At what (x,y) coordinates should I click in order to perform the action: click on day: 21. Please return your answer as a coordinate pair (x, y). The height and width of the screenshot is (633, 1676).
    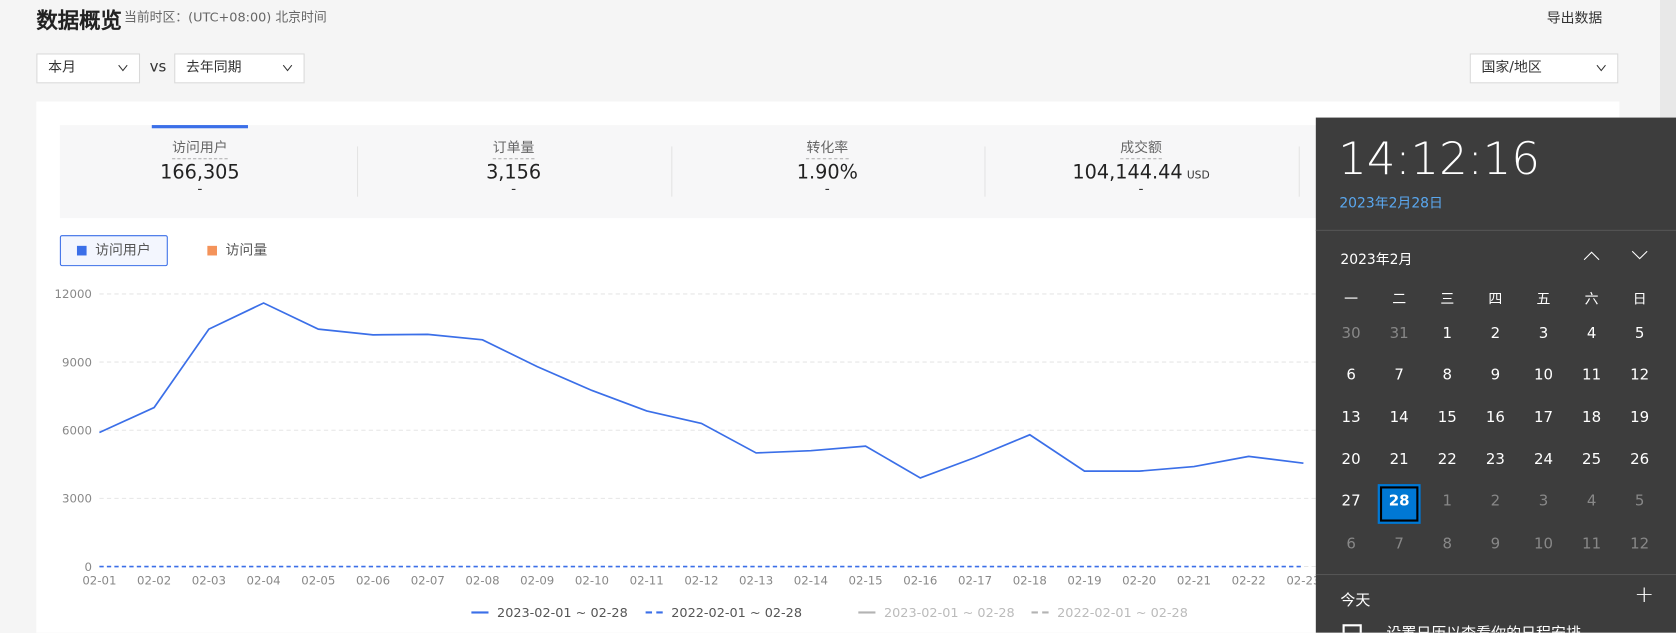
    Looking at the image, I should click on (1399, 459).